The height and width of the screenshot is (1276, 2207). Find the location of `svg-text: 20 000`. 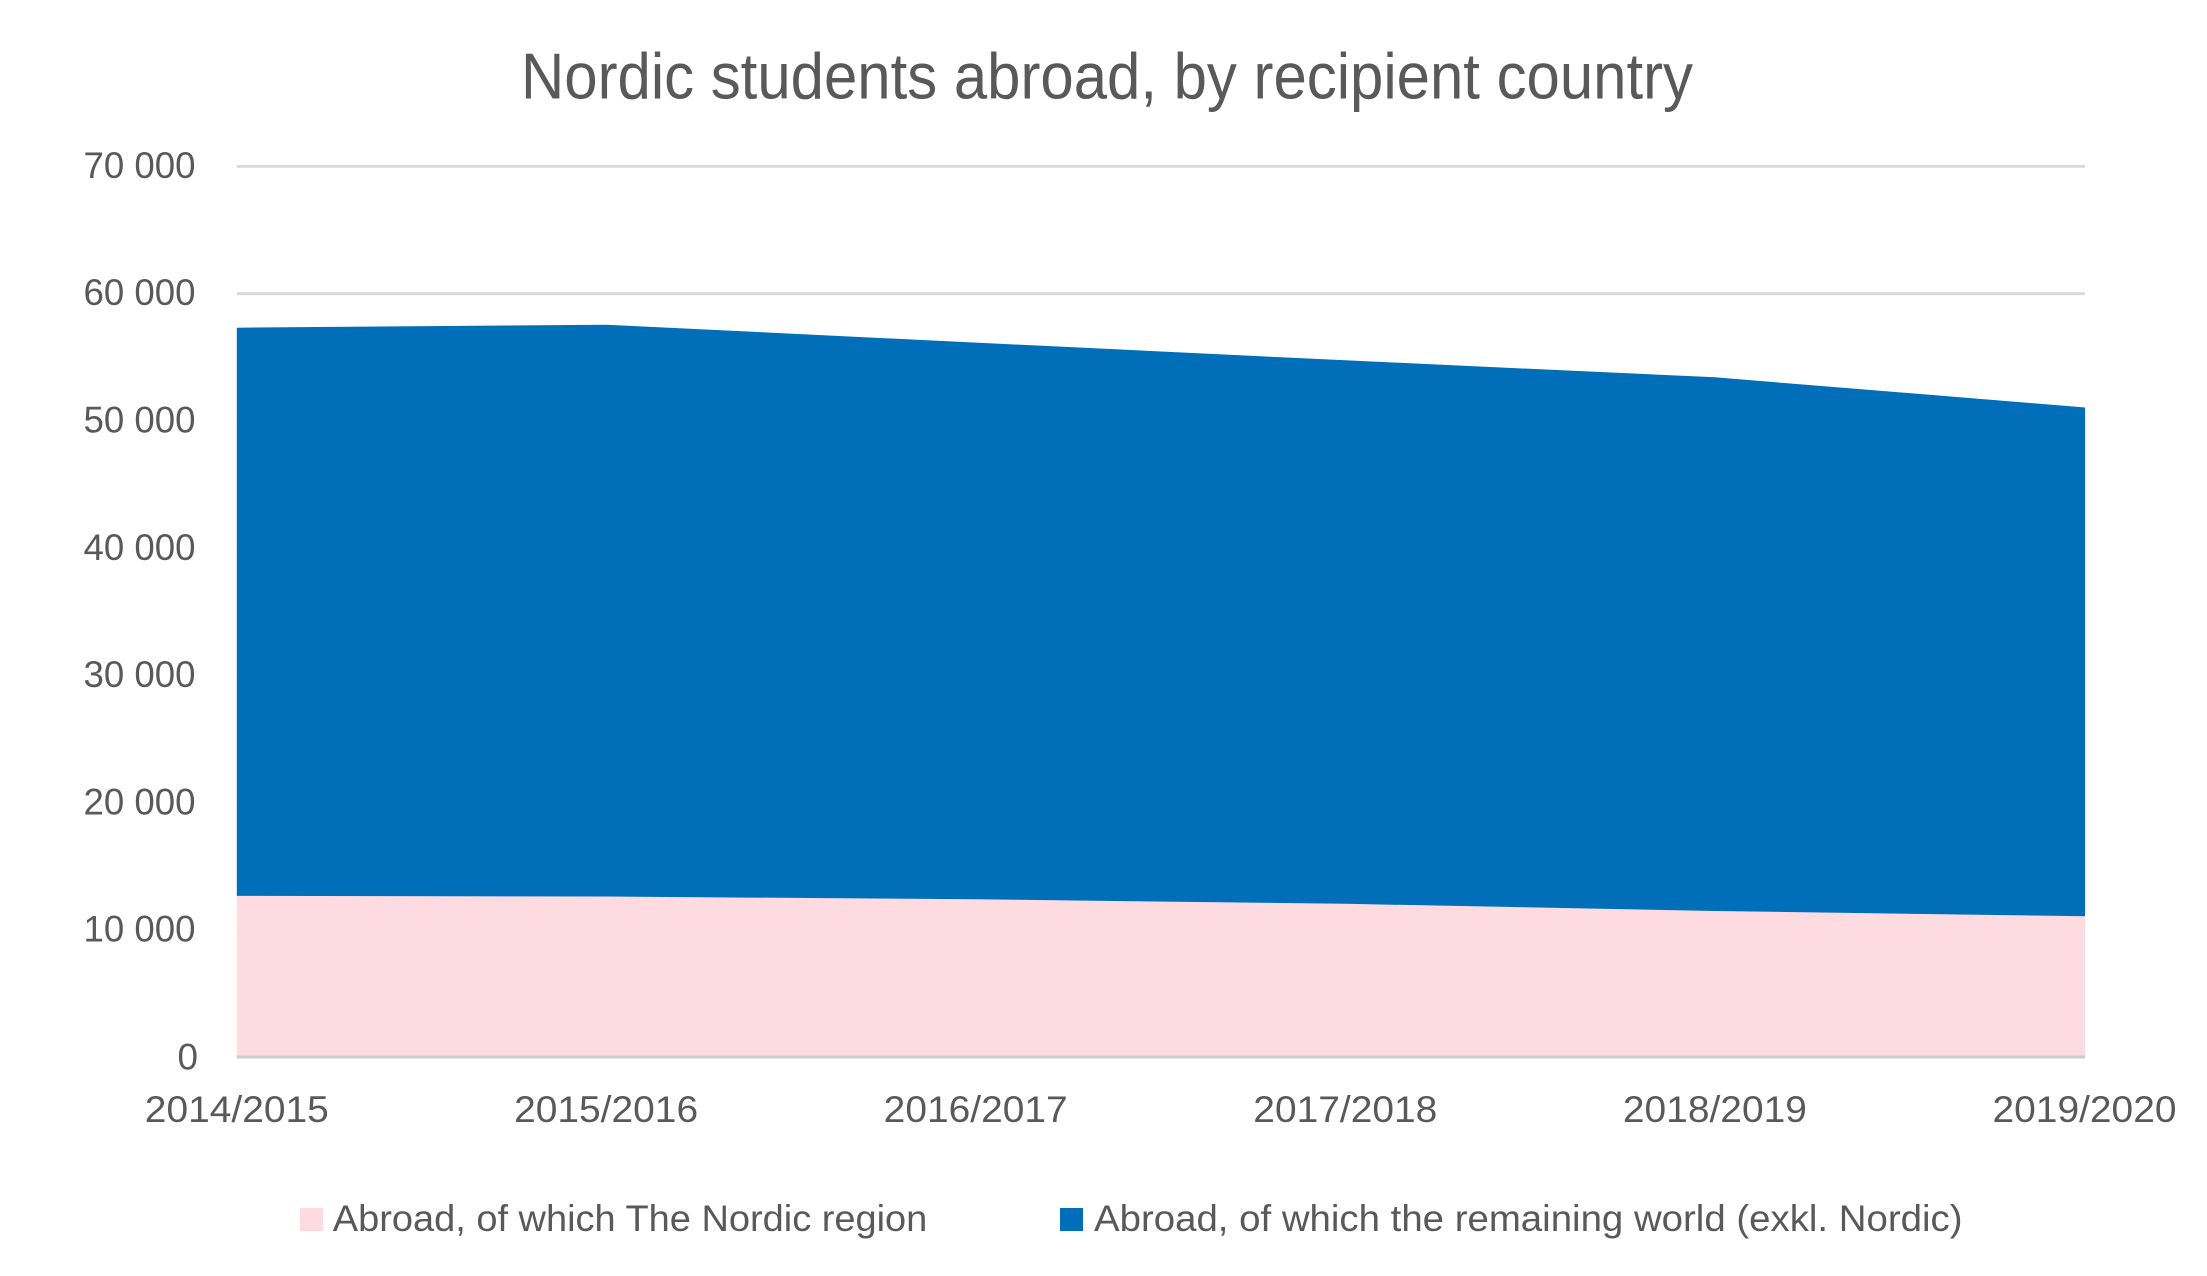

svg-text: 20 000 is located at coordinates (140, 801).